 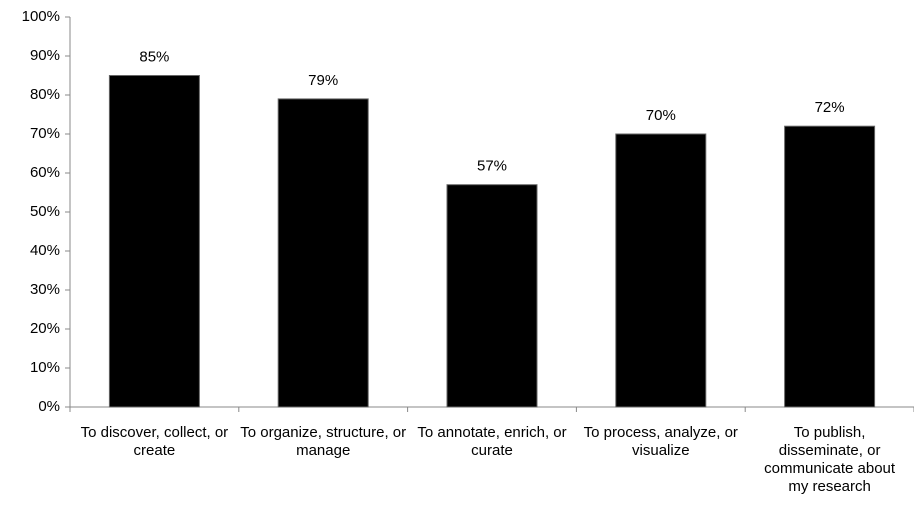 I want to click on y-tick-label: 40%, so click(x=45, y=250).